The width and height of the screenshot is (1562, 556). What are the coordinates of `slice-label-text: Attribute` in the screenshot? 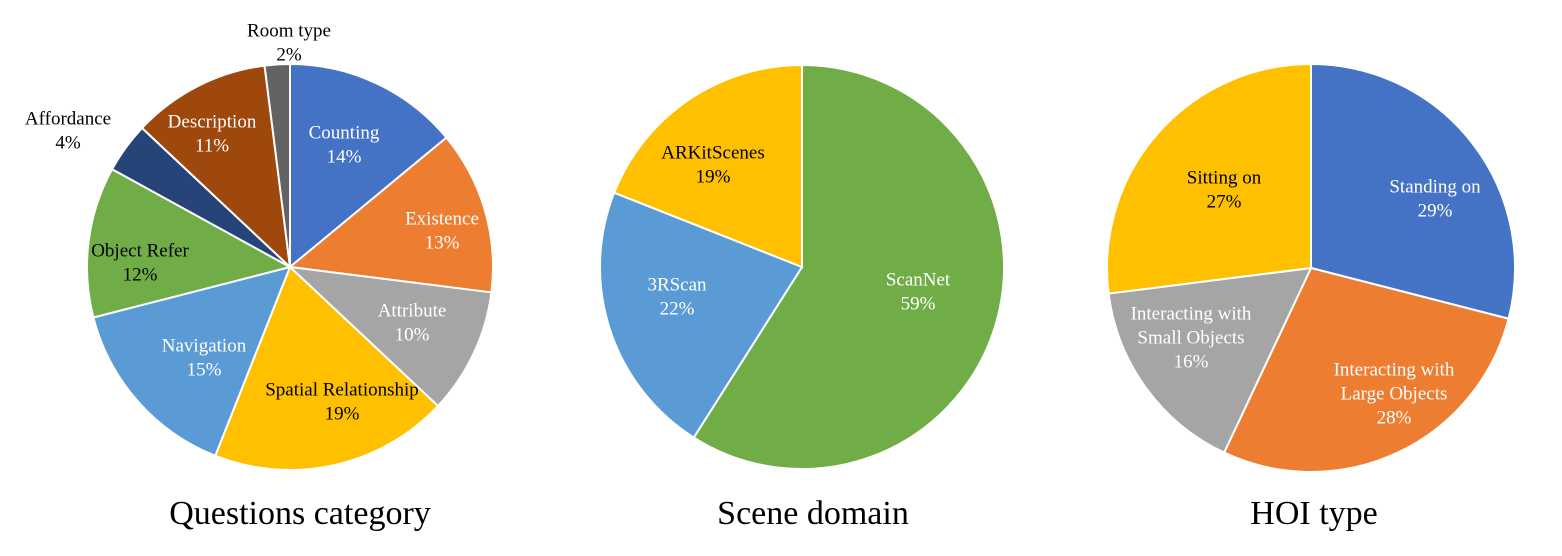 It's located at (412, 311).